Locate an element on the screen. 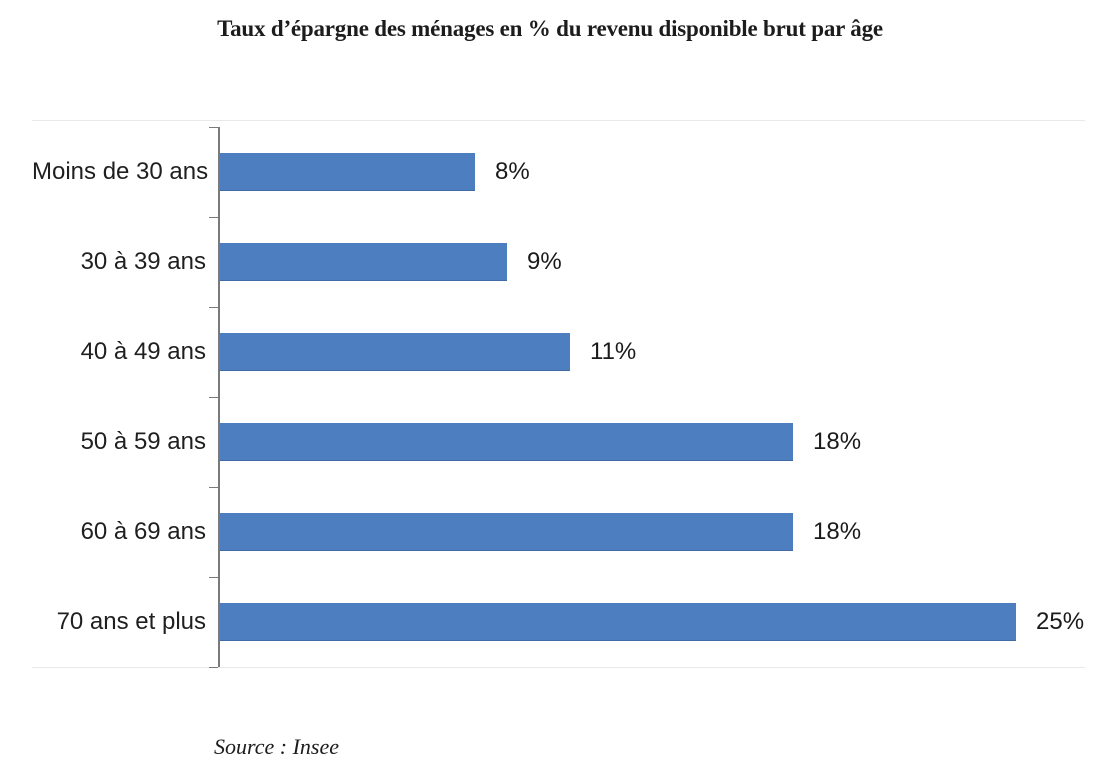 Image resolution: width=1100 pixels, height=782 pixels. value-label: 25% is located at coordinates (1060, 621).